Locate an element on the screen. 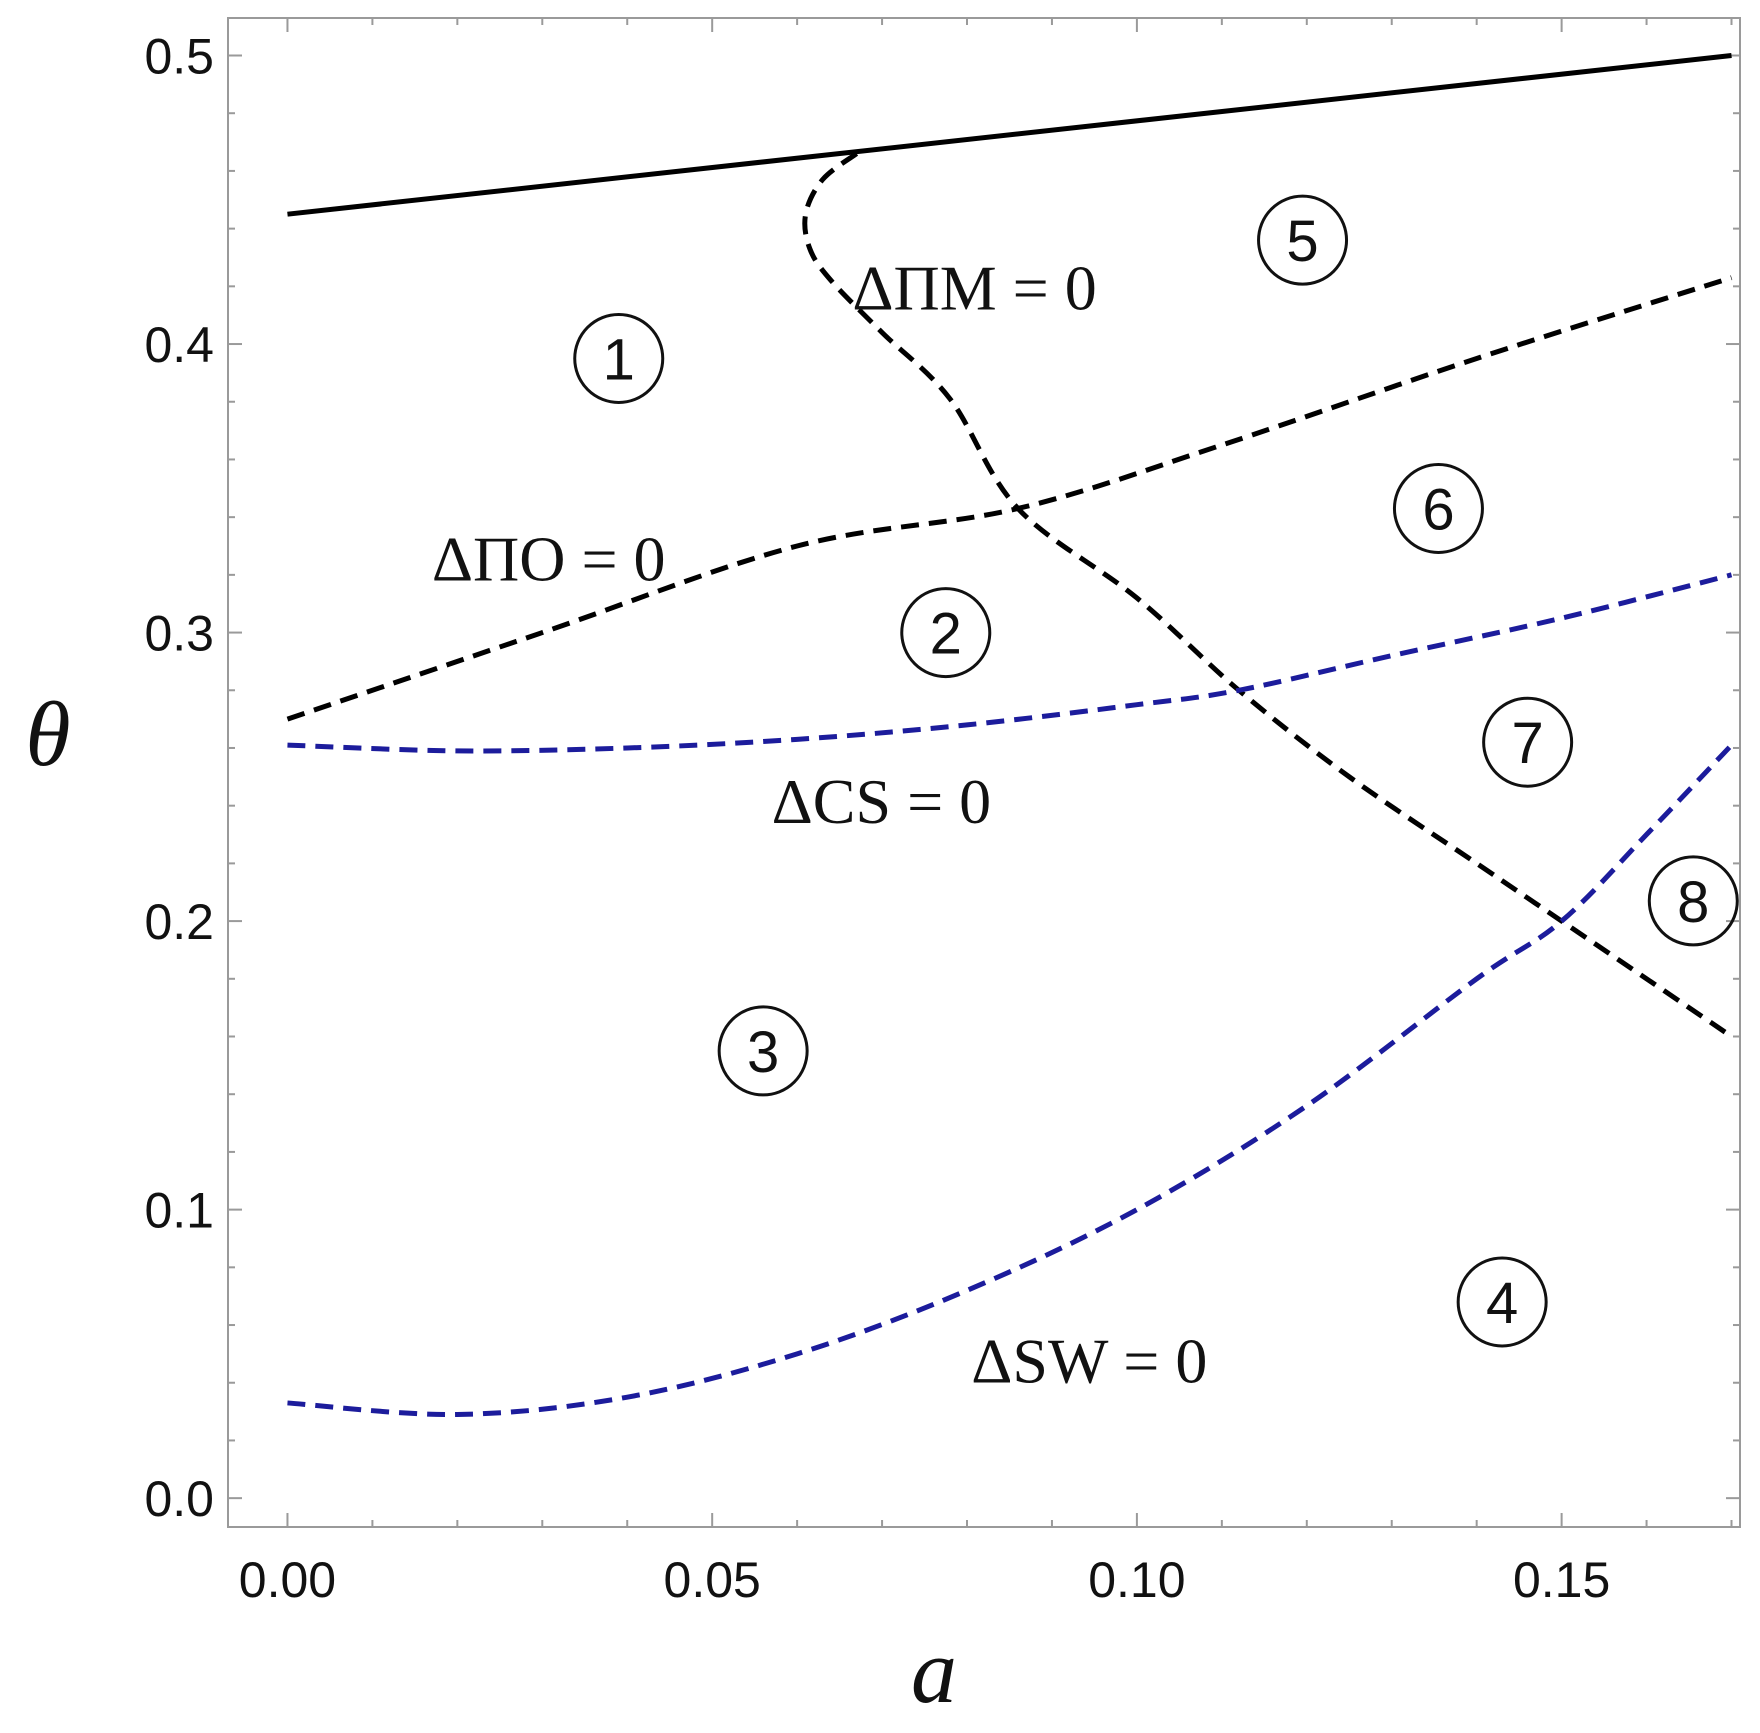 This screenshot has width=1760, height=1733. region-number: 1 is located at coordinates (619, 359).